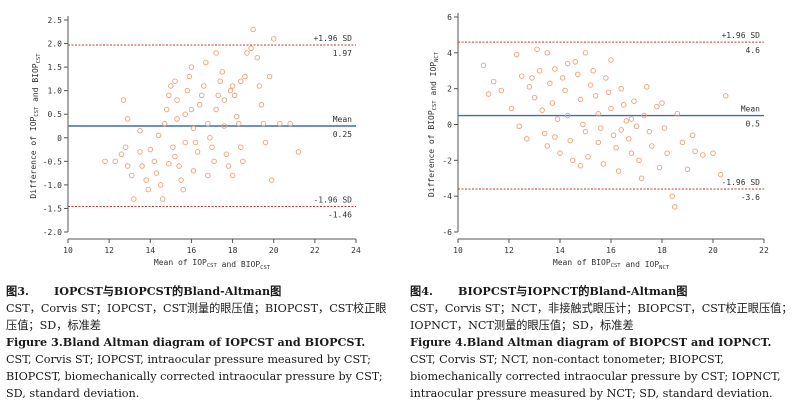  What do you see at coordinates (433, 124) in the screenshot?
I see `y-axis-label: Difference of BIOPCST and IOPNCT` at bounding box center [433, 124].